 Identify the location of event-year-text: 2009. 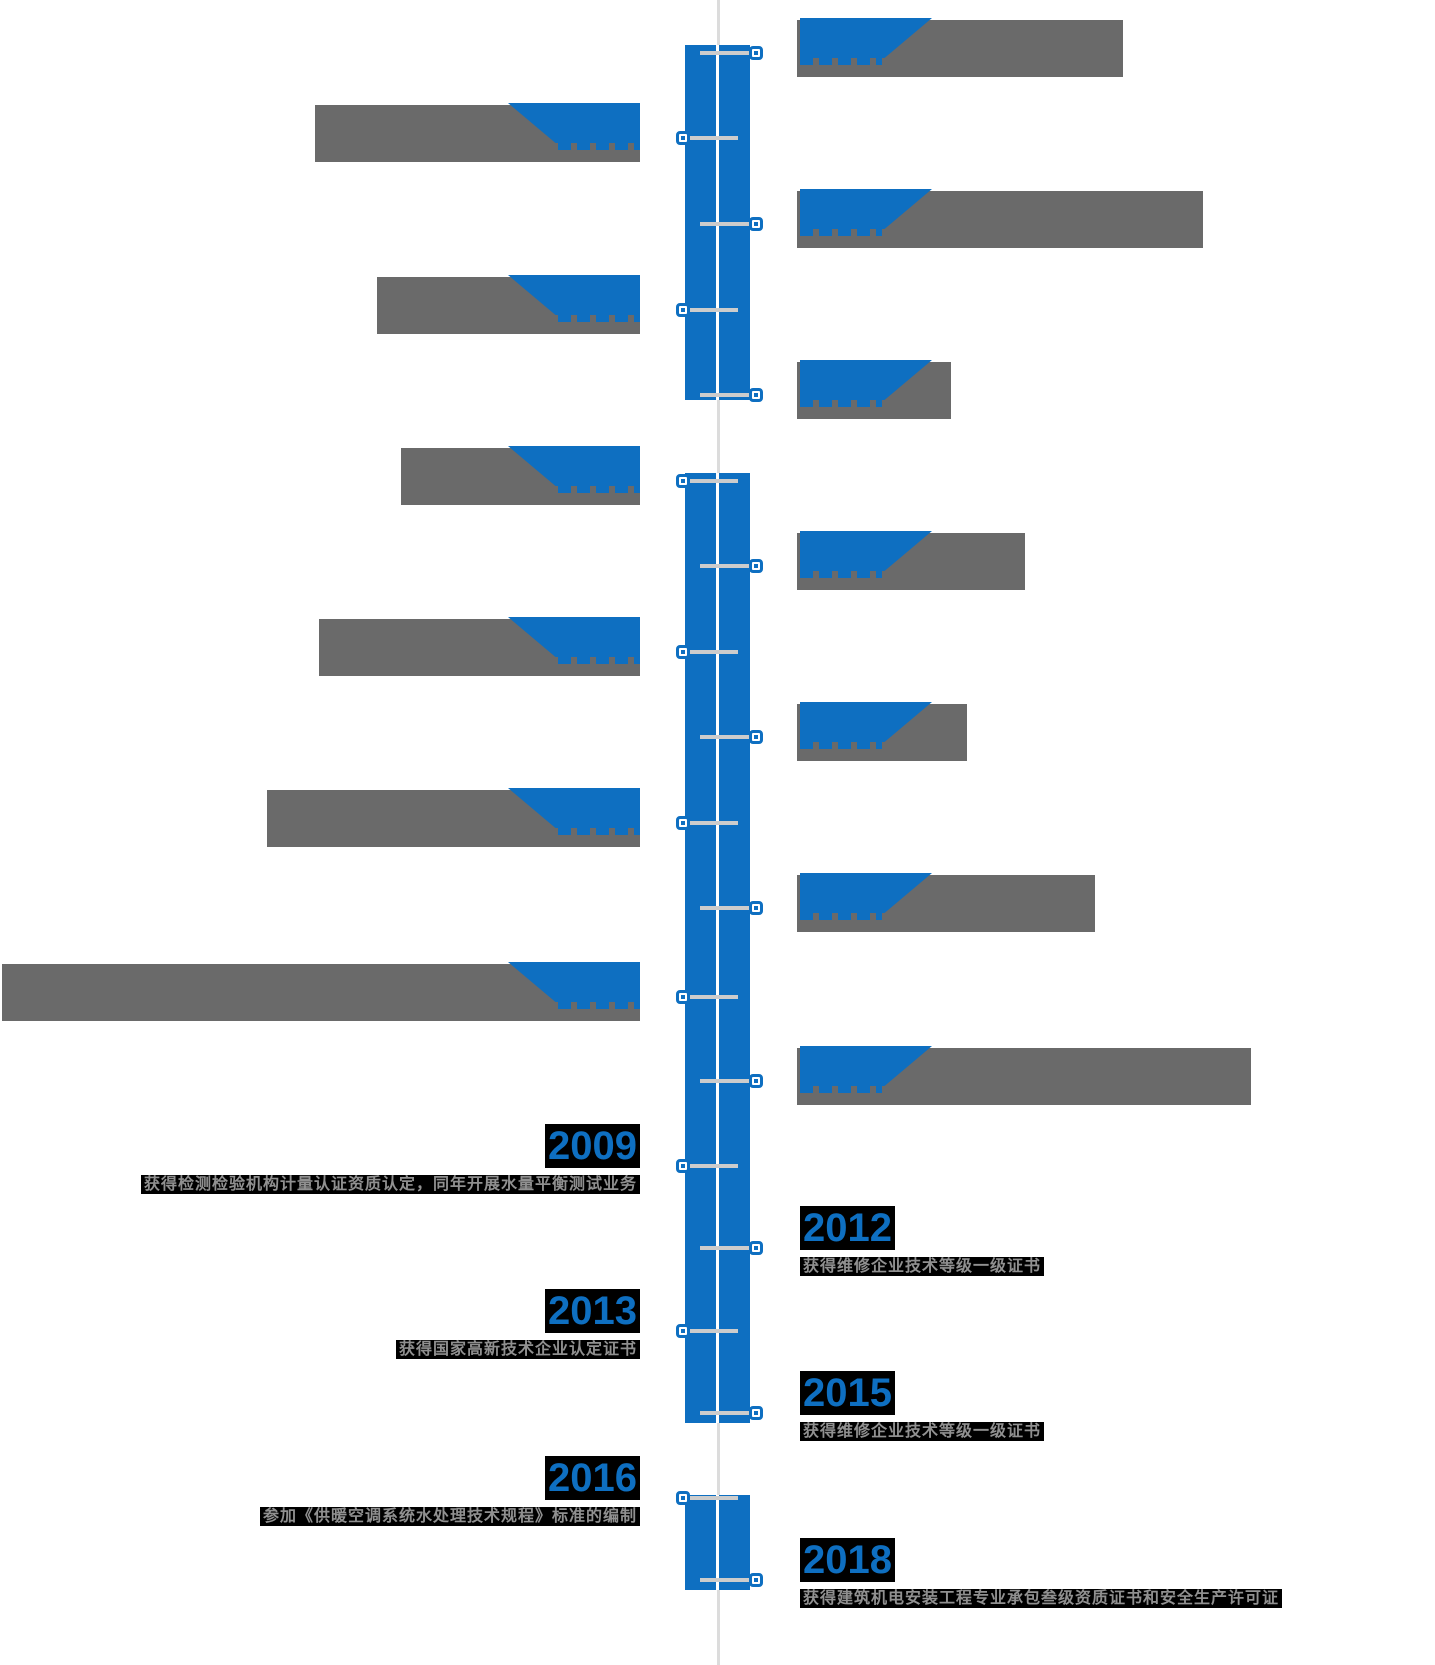
(592, 1146).